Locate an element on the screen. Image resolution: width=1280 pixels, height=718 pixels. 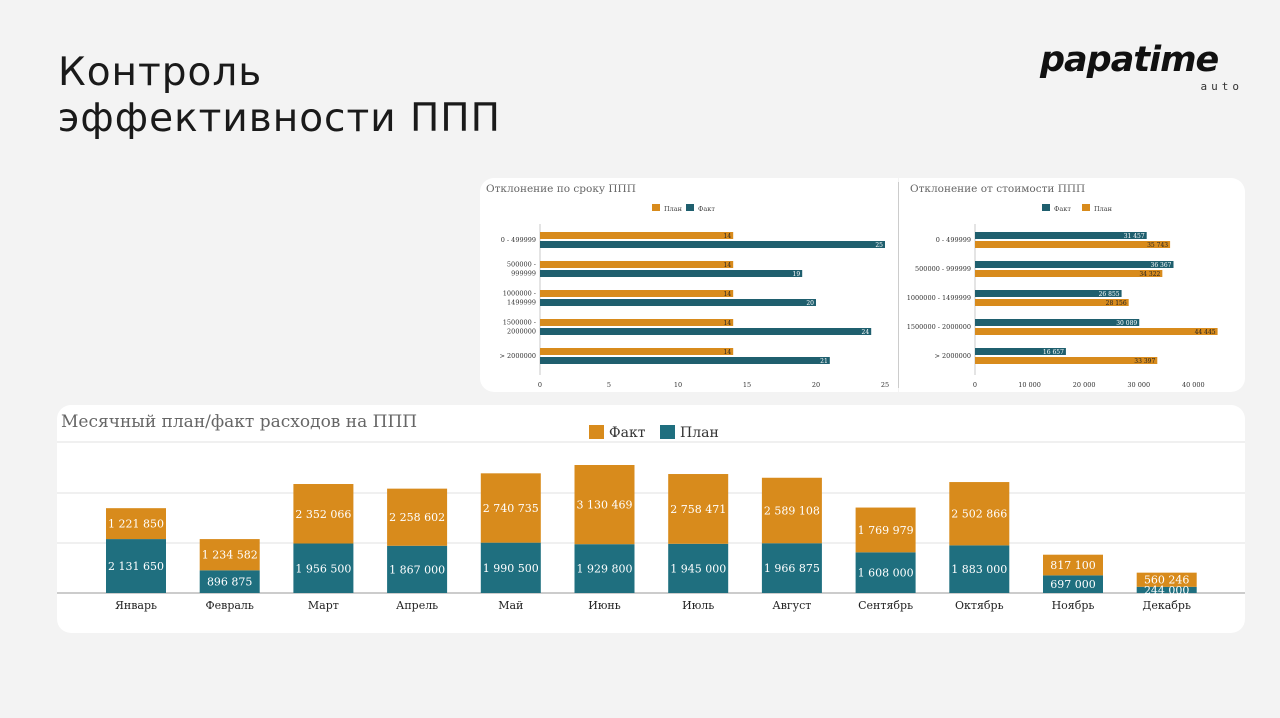
x-tick-label: 15 is located at coordinates (747, 385).